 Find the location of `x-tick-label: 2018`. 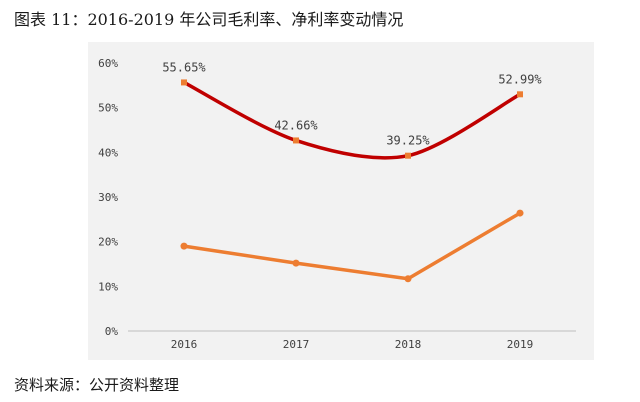

x-tick-label: 2018 is located at coordinates (408, 344).